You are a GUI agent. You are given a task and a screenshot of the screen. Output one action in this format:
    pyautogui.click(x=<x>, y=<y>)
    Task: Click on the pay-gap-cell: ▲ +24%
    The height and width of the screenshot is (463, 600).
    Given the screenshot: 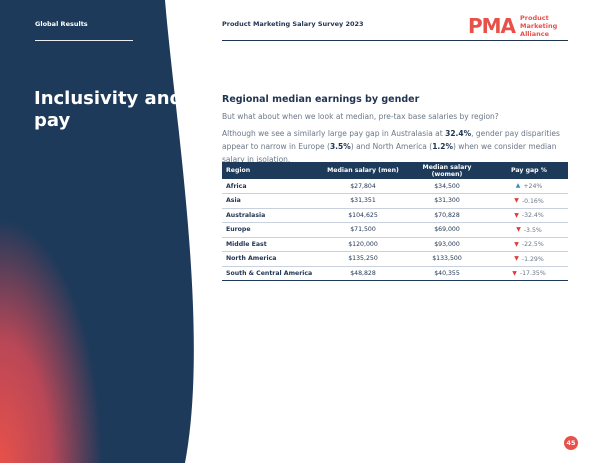 What is the action you would take?
    pyautogui.click(x=529, y=186)
    